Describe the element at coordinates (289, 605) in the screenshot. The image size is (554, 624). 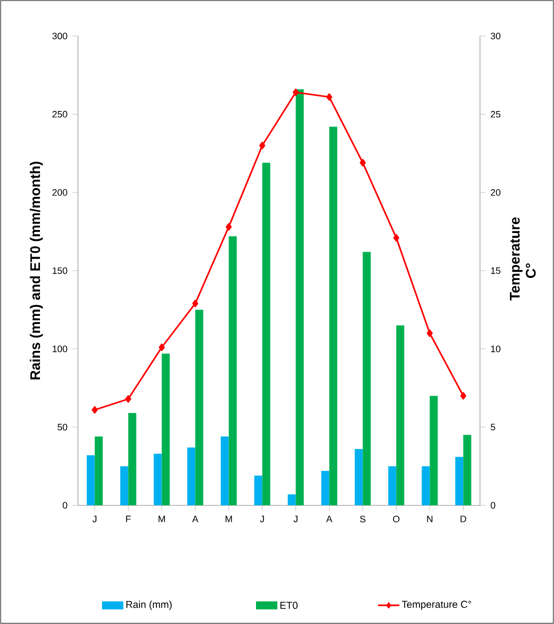
I see `legend-label: ET0` at that location.